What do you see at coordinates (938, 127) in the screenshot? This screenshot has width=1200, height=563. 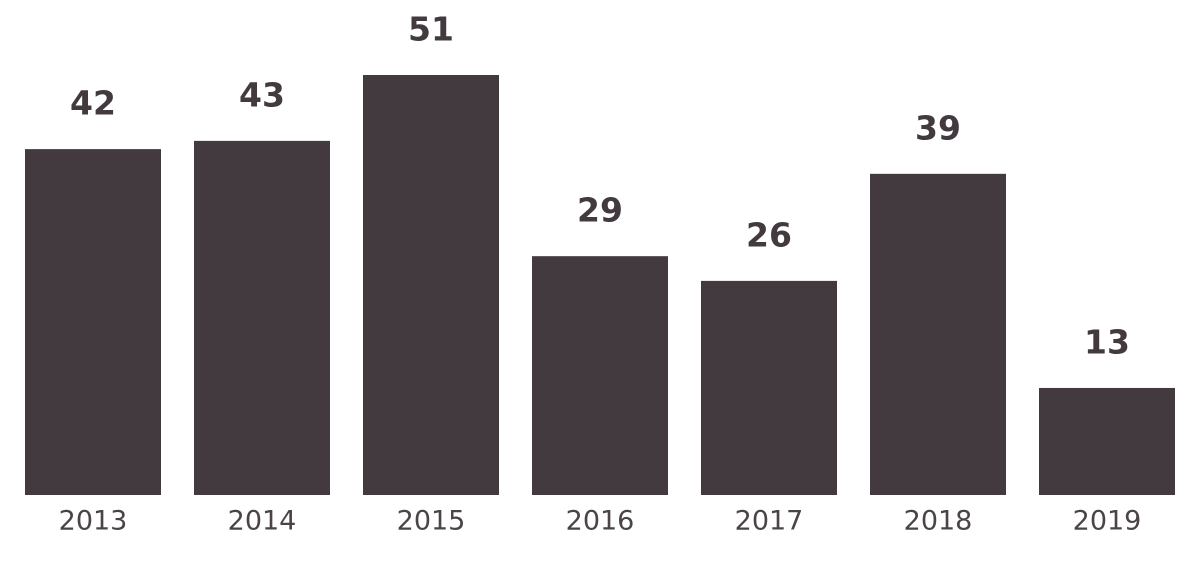 I see `value-label: 39` at bounding box center [938, 127].